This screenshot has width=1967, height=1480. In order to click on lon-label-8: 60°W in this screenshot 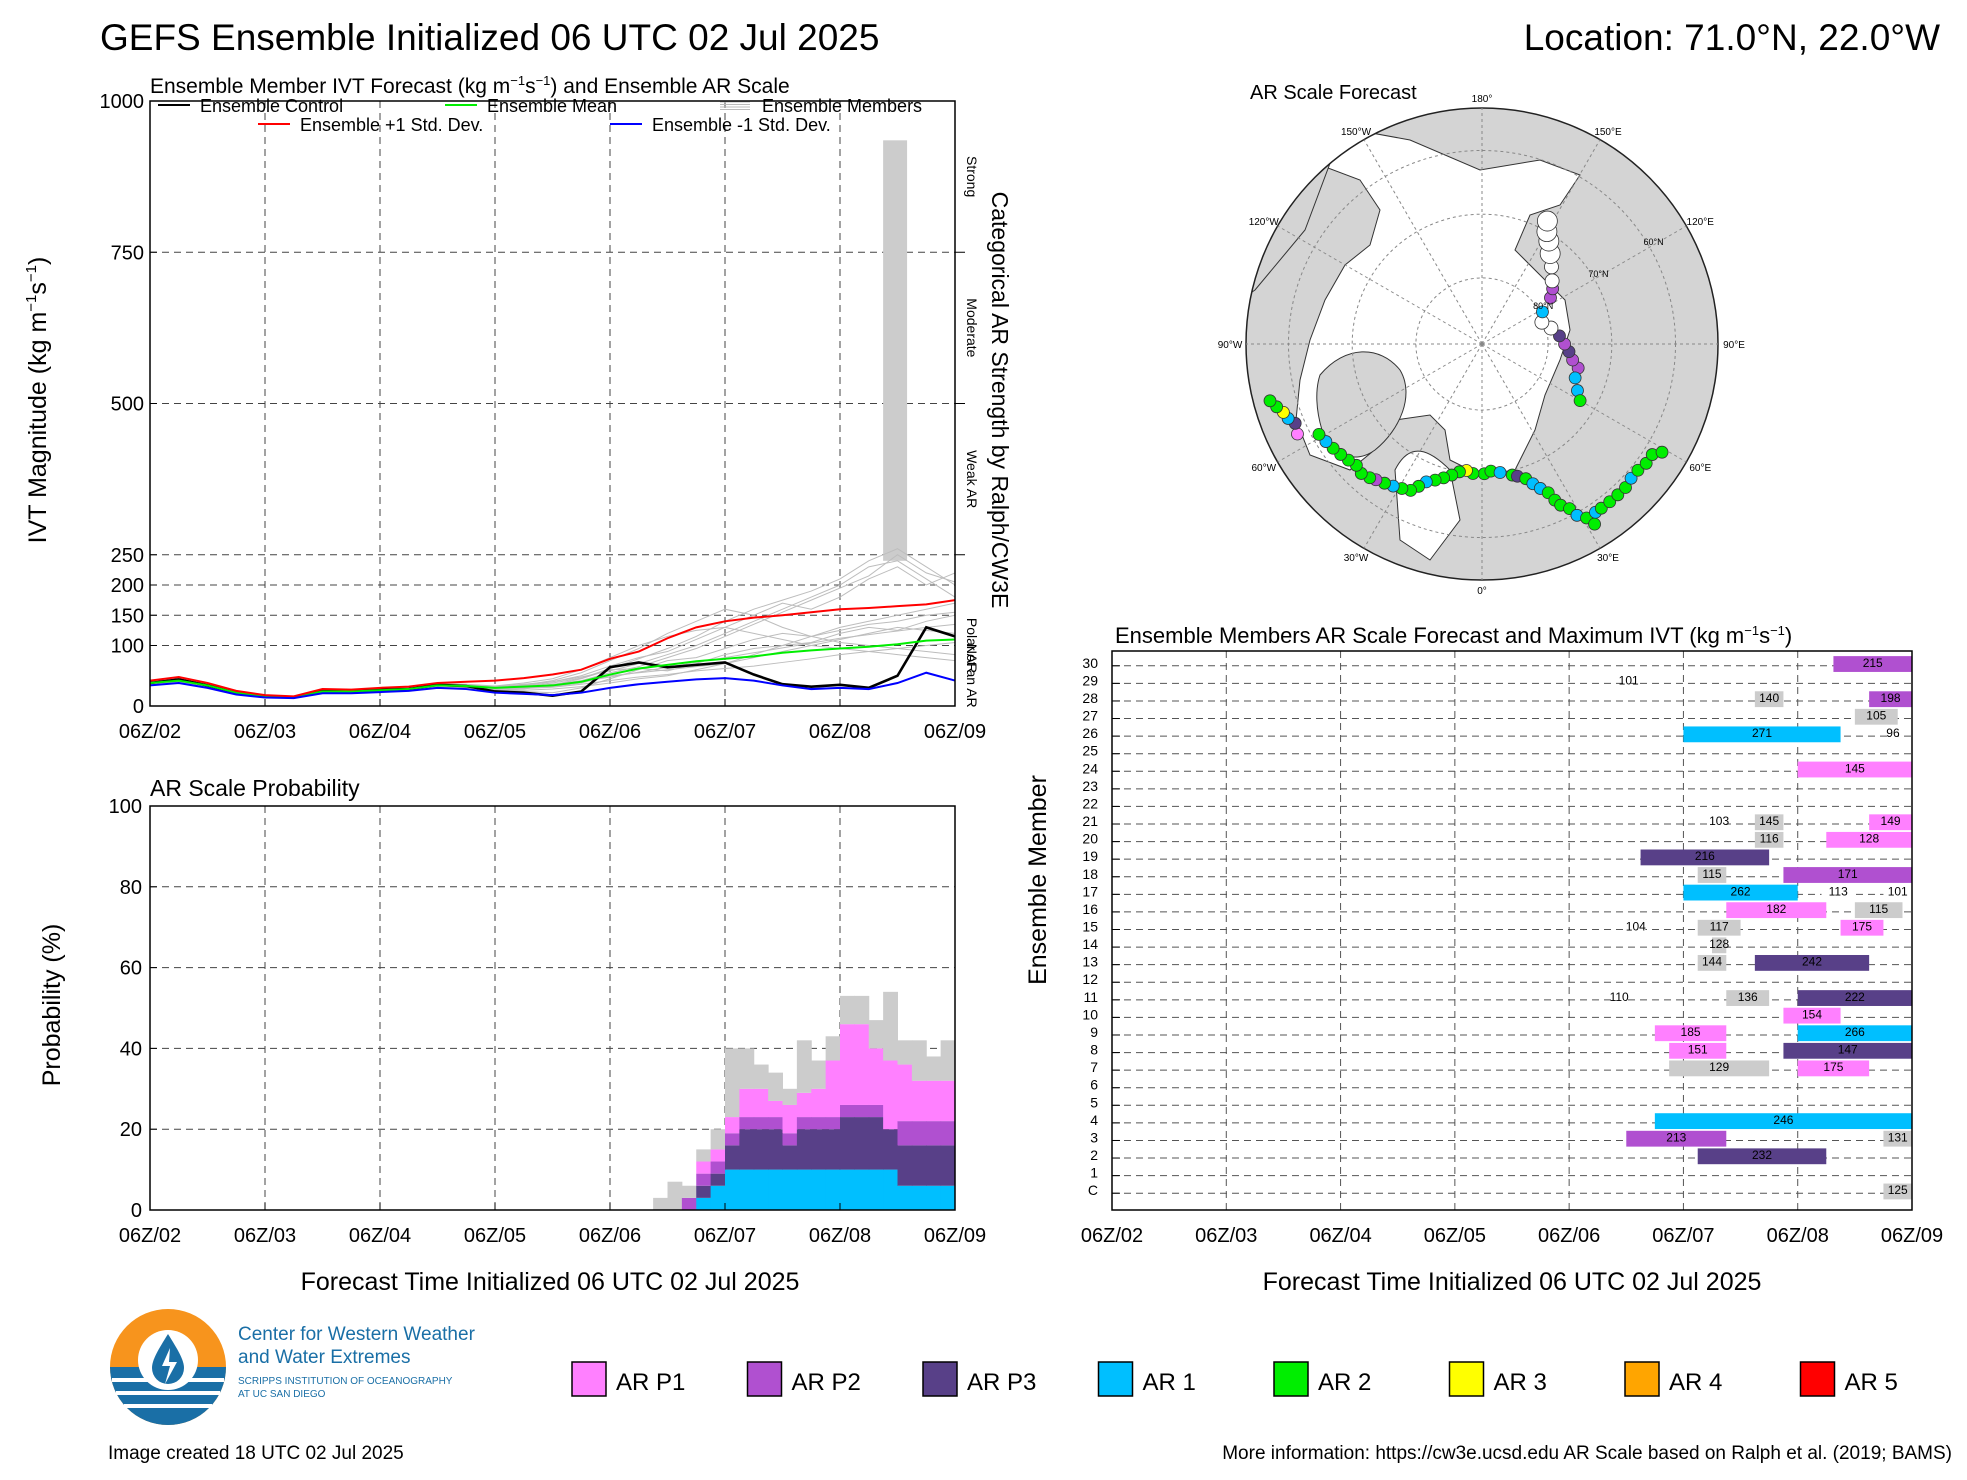, I will do `click(1263, 468)`.